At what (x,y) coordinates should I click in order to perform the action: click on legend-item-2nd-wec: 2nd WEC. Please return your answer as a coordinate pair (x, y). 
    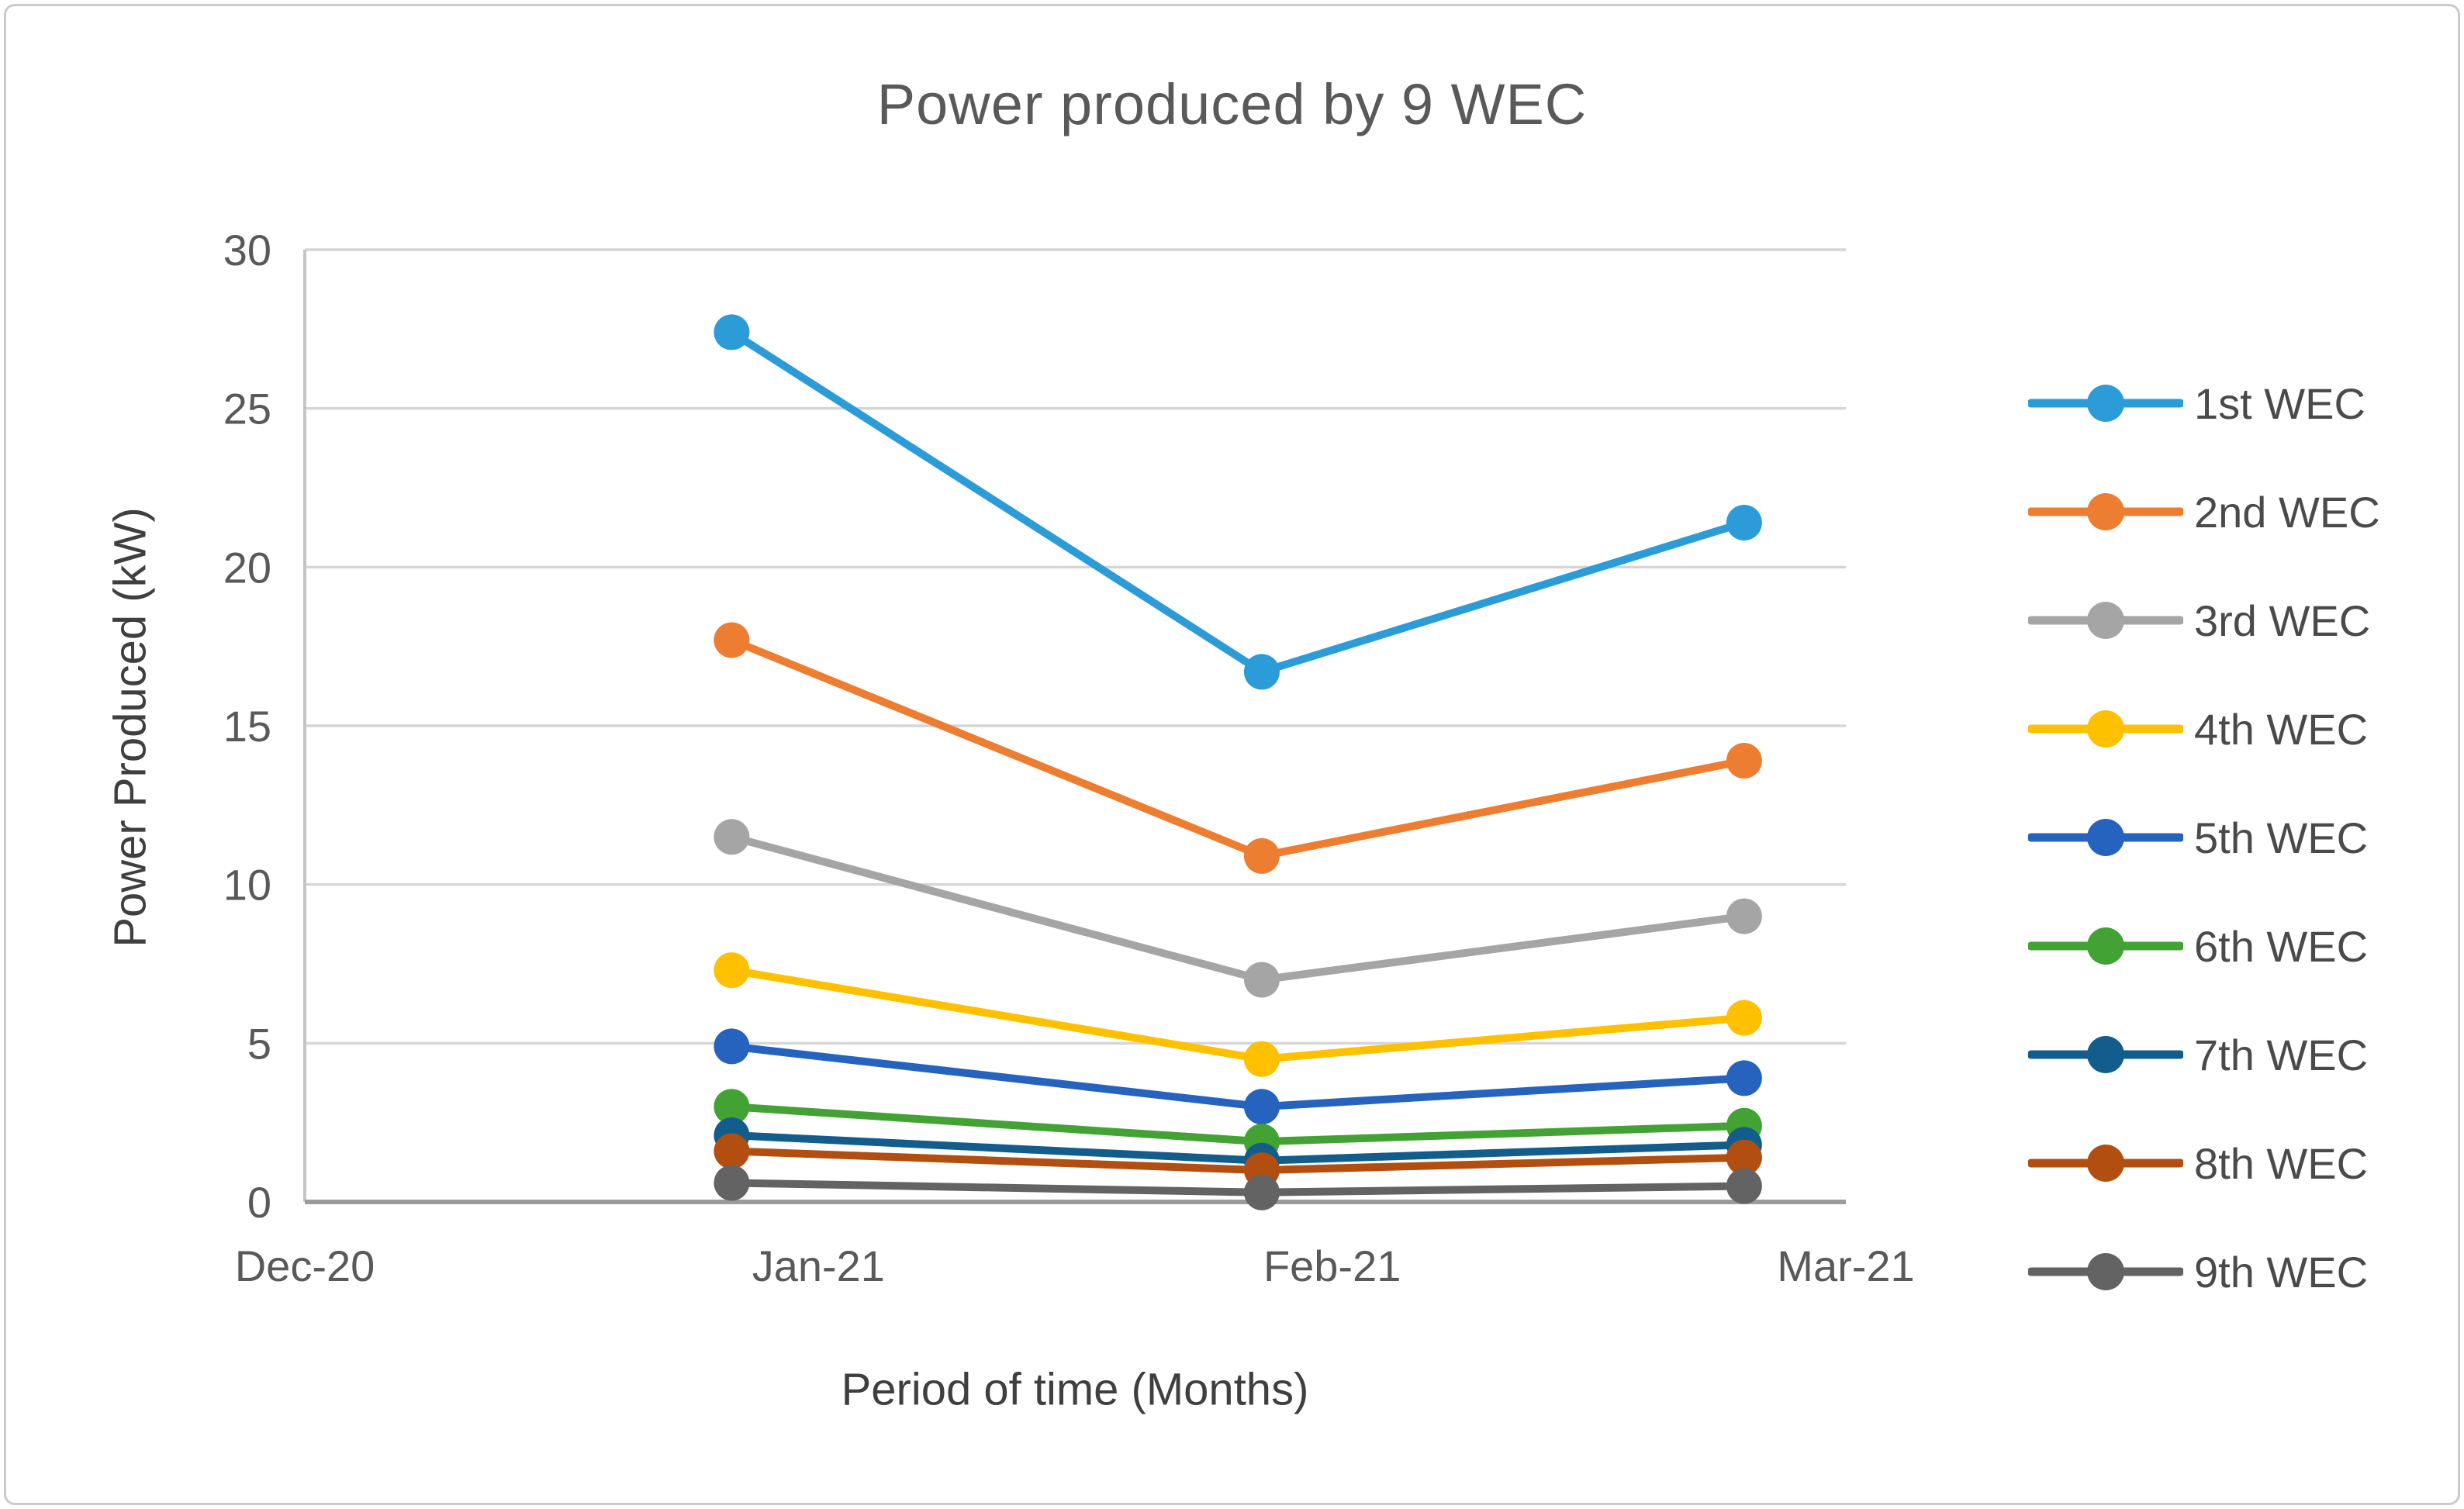
    Looking at the image, I should click on (2204, 512).